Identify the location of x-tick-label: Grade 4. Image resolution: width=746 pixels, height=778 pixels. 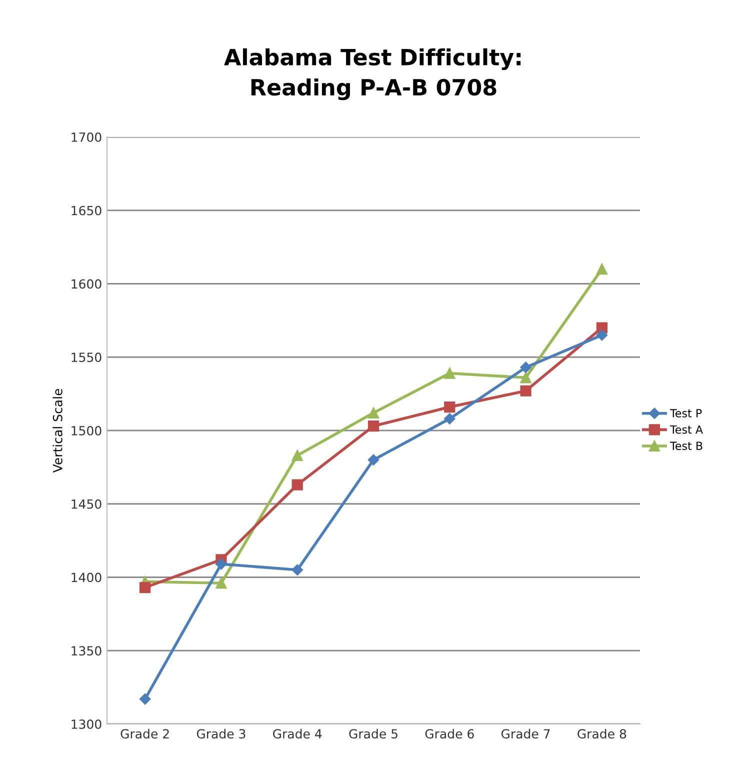
(297, 733).